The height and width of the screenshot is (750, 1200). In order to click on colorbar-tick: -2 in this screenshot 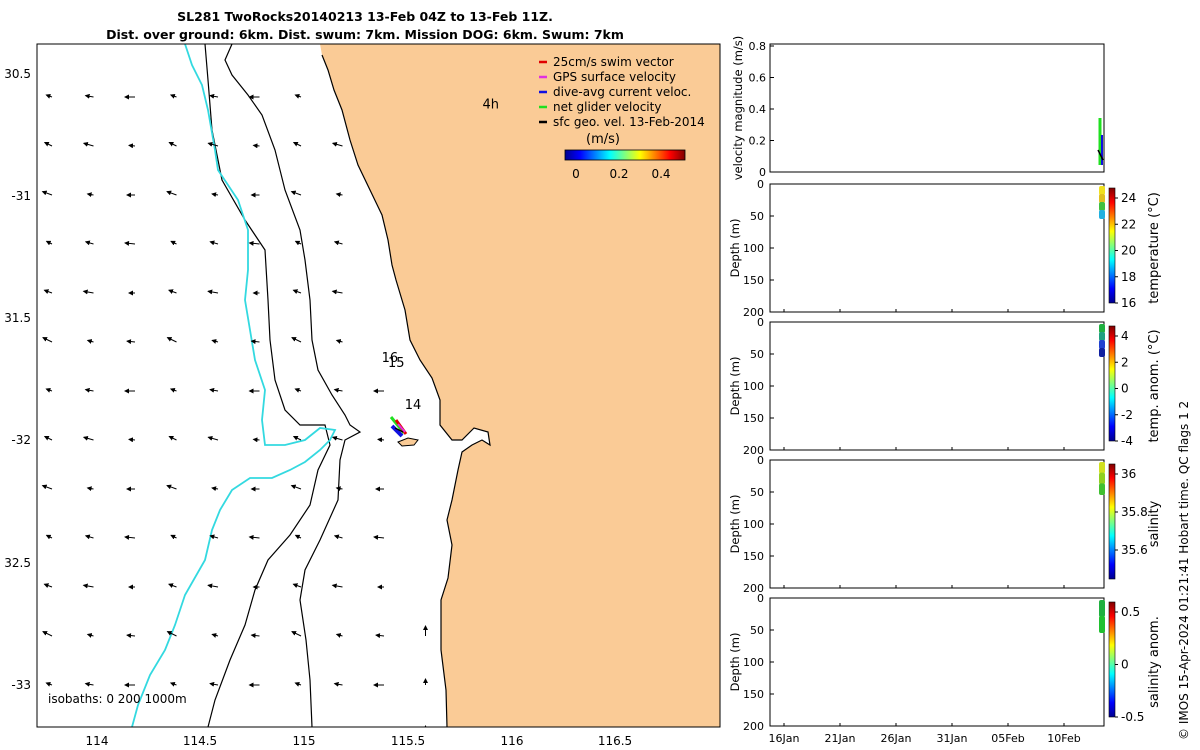, I will do `click(1127, 415)`.